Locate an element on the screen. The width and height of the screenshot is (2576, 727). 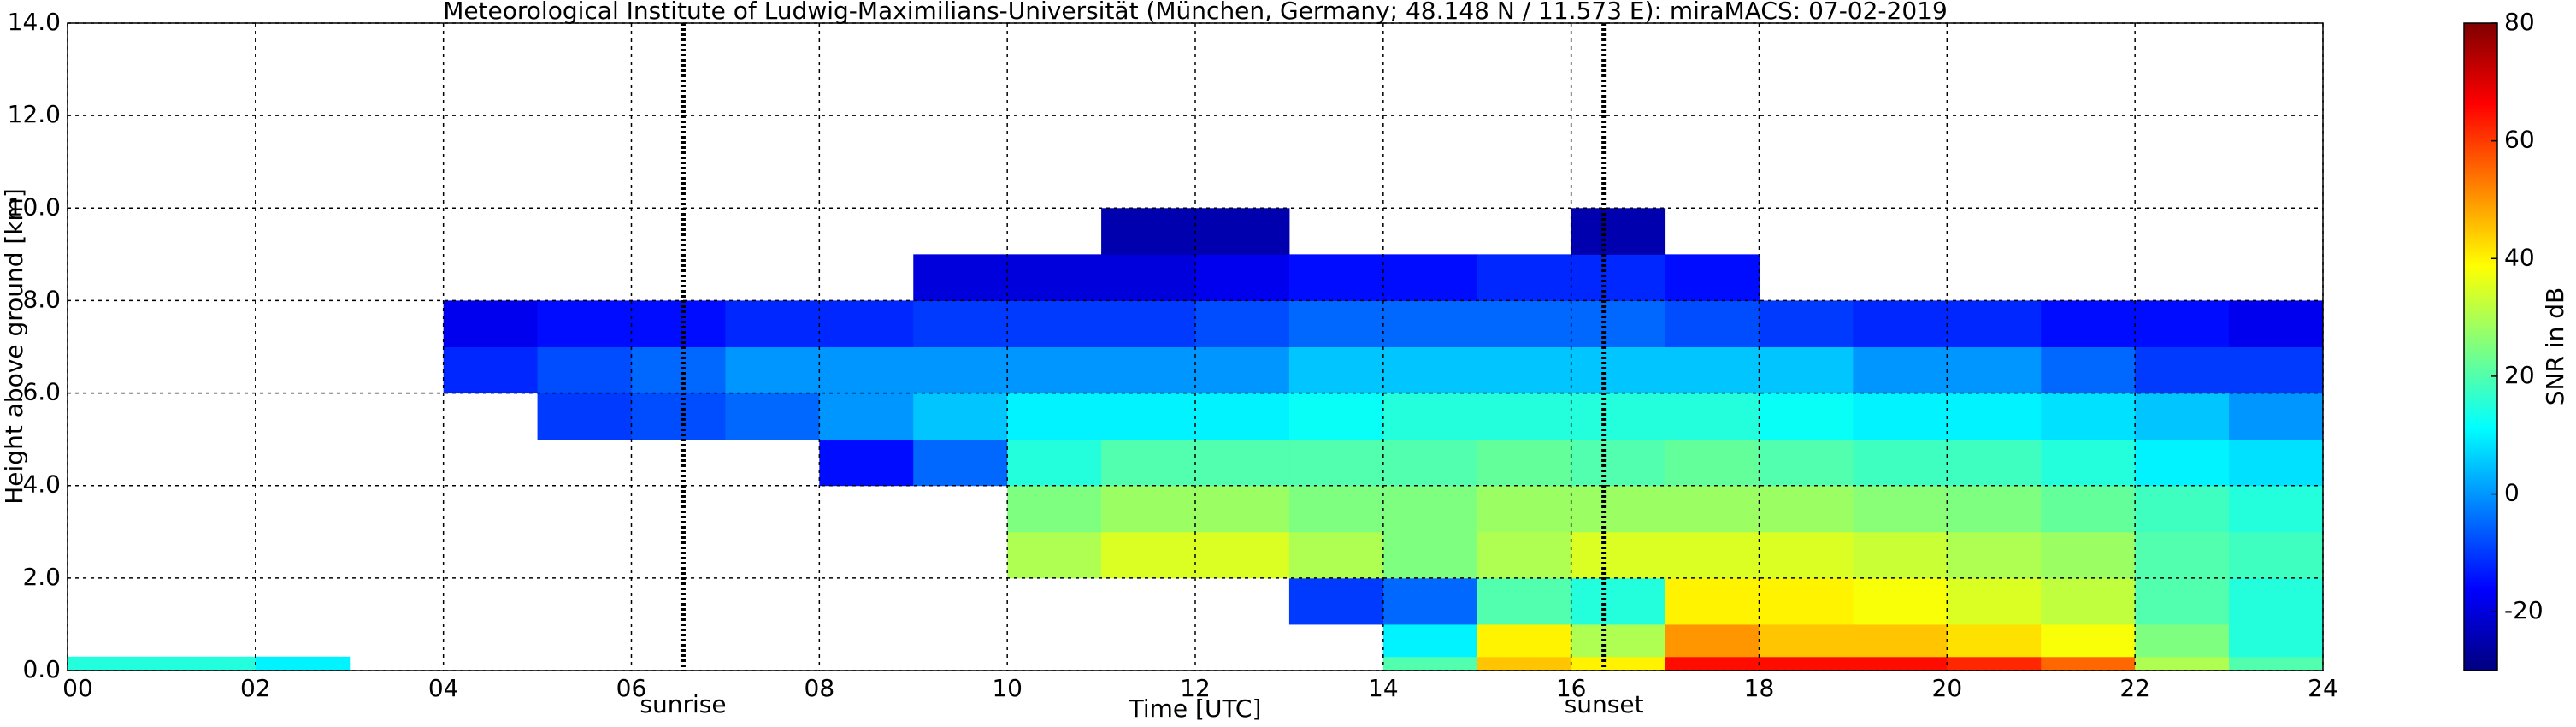
y-tick-label: 10.0 is located at coordinates (34, 206).